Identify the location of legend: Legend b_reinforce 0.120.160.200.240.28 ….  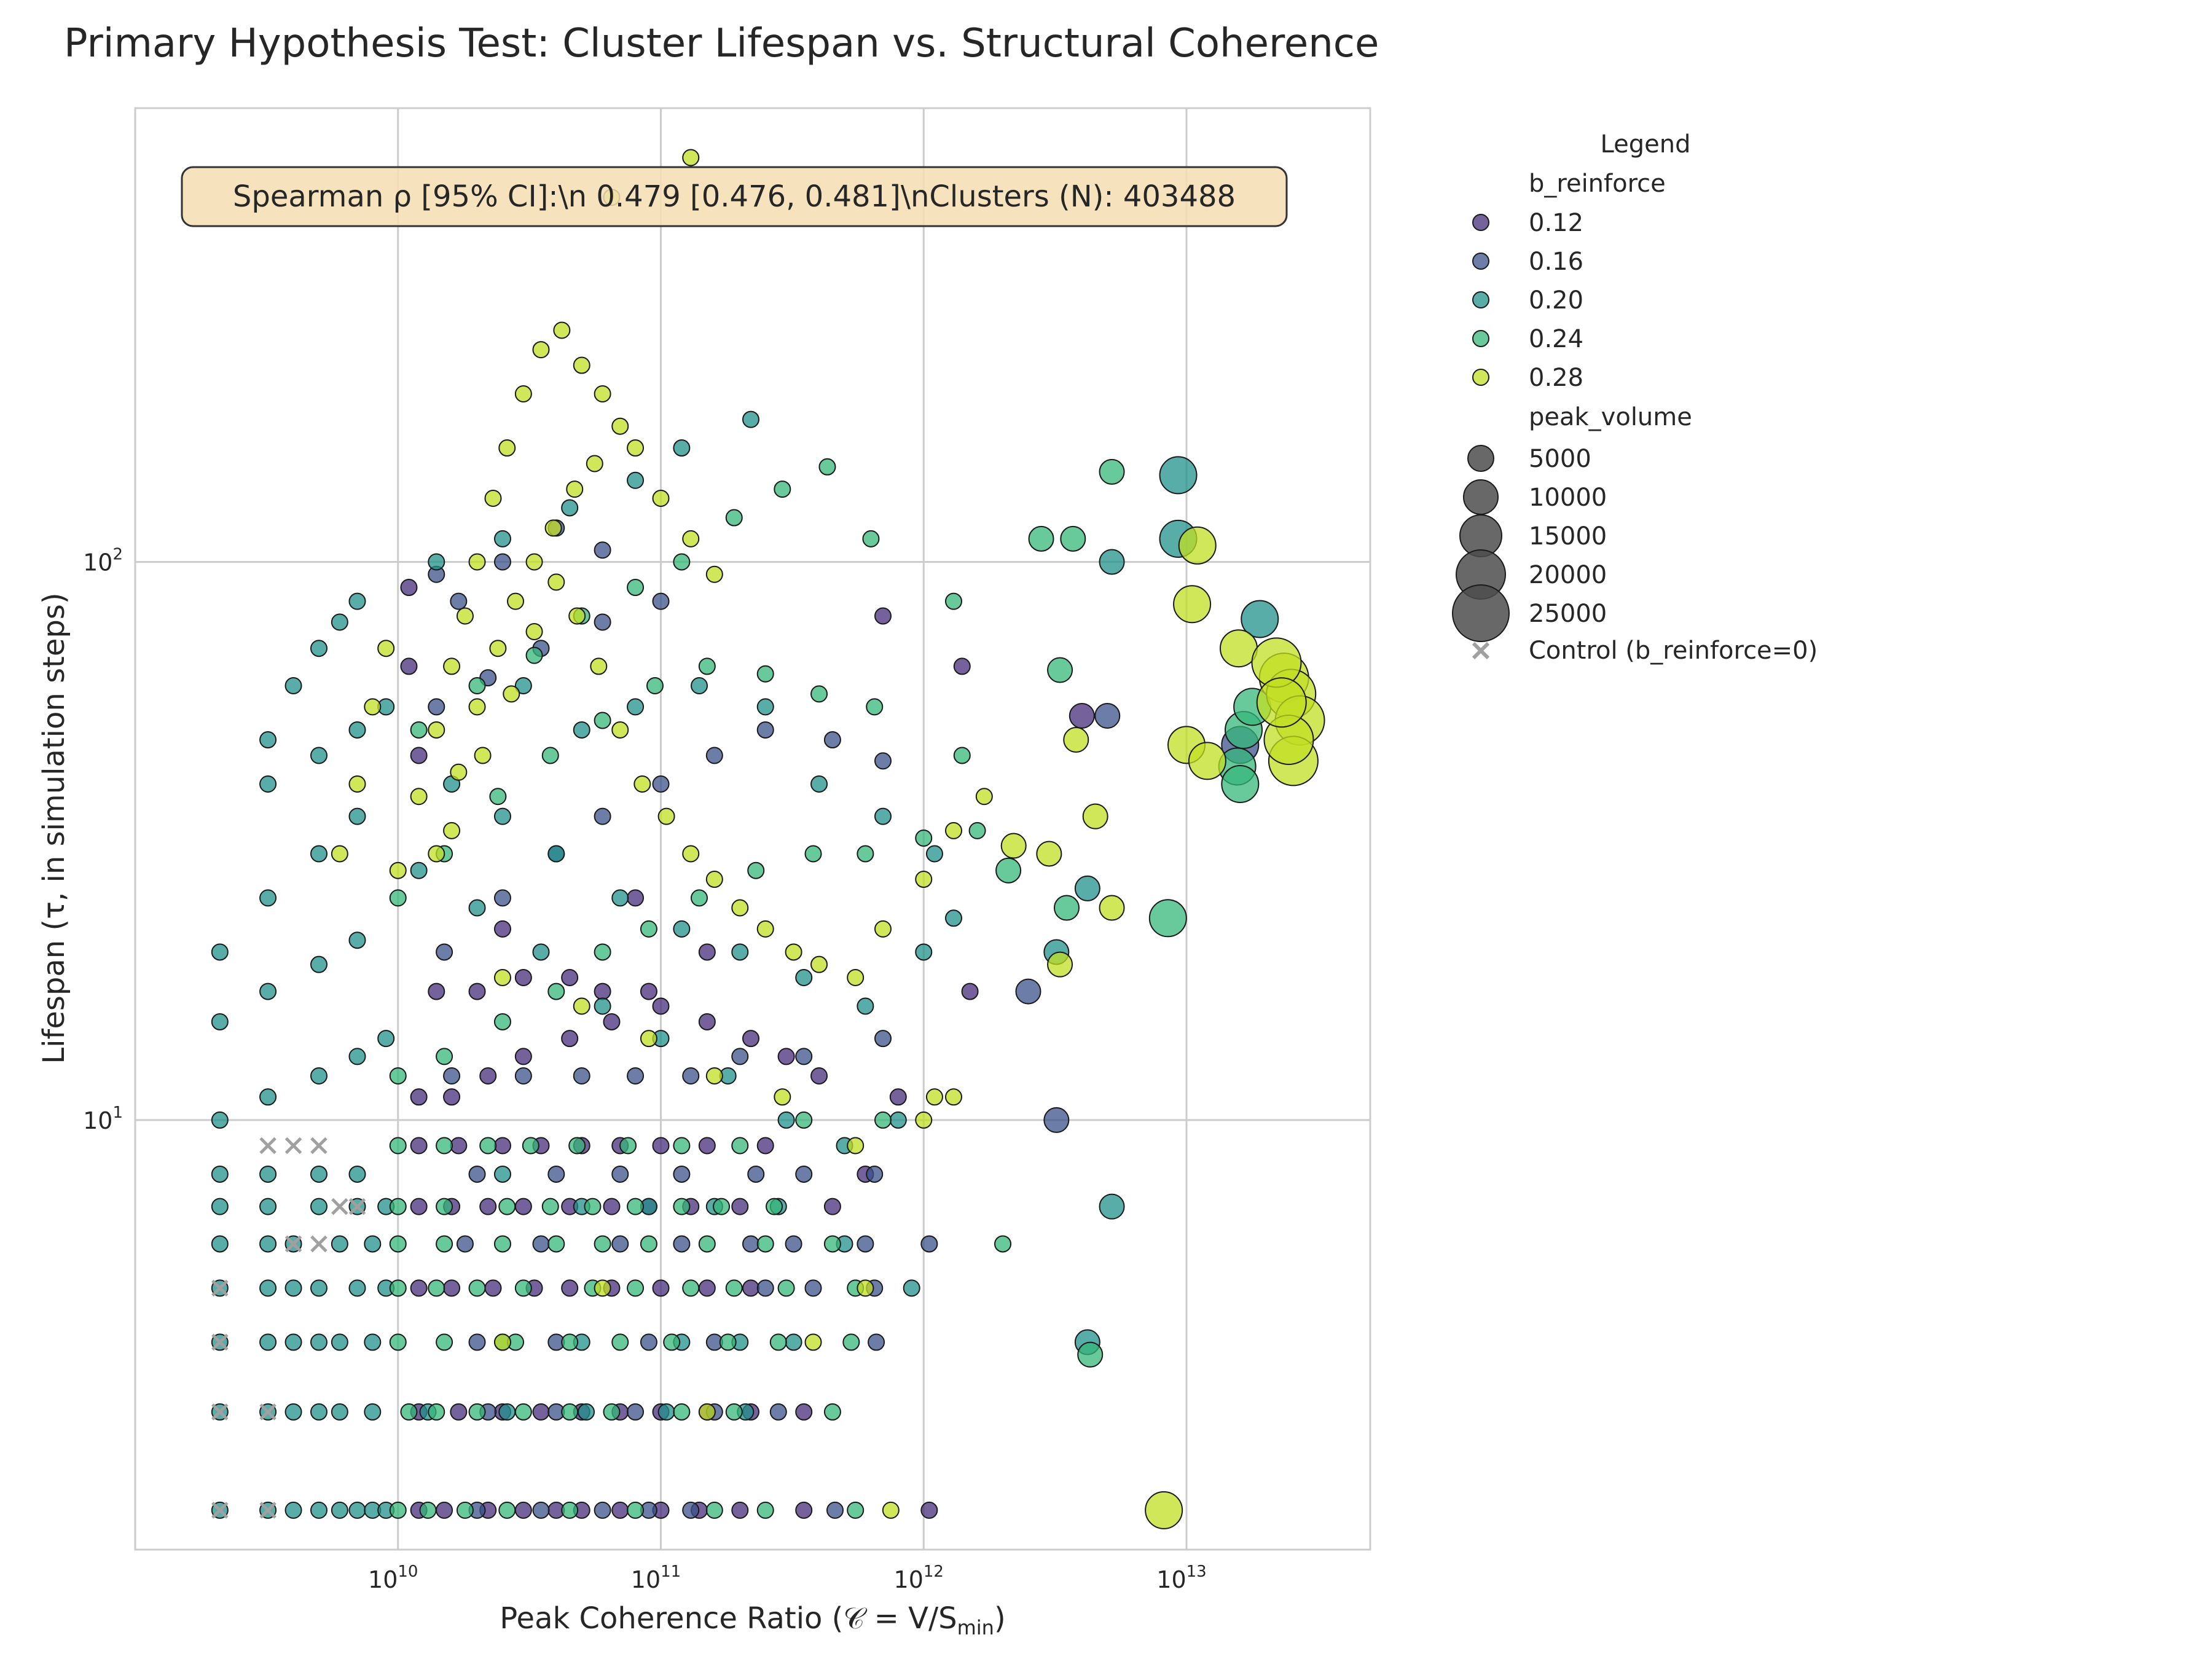
(1635, 397).